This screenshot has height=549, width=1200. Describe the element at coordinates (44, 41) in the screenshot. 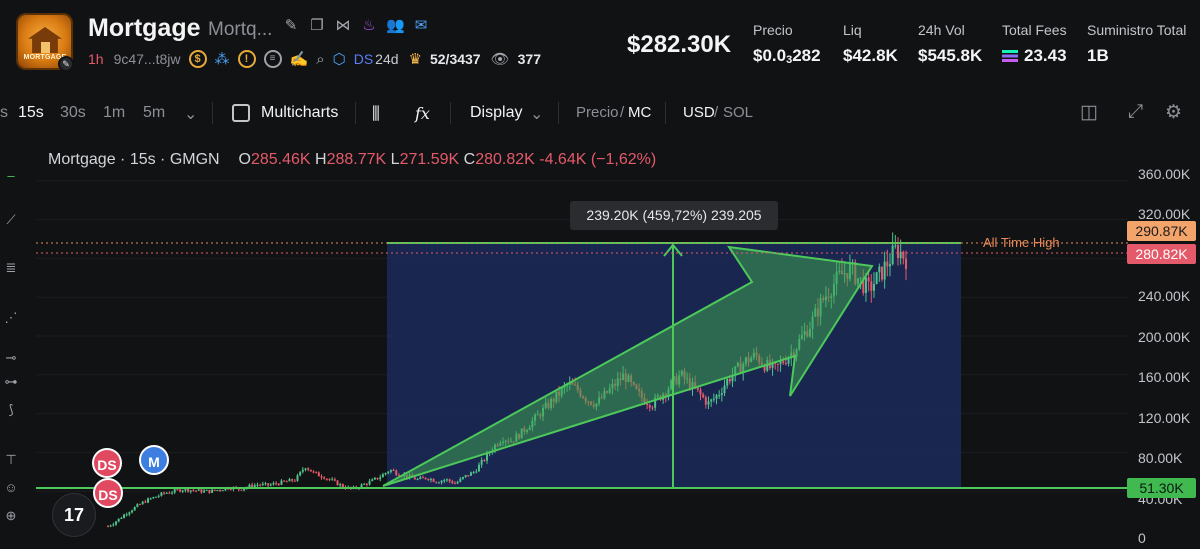

I see `token-logo: MORTGAGE` at that location.